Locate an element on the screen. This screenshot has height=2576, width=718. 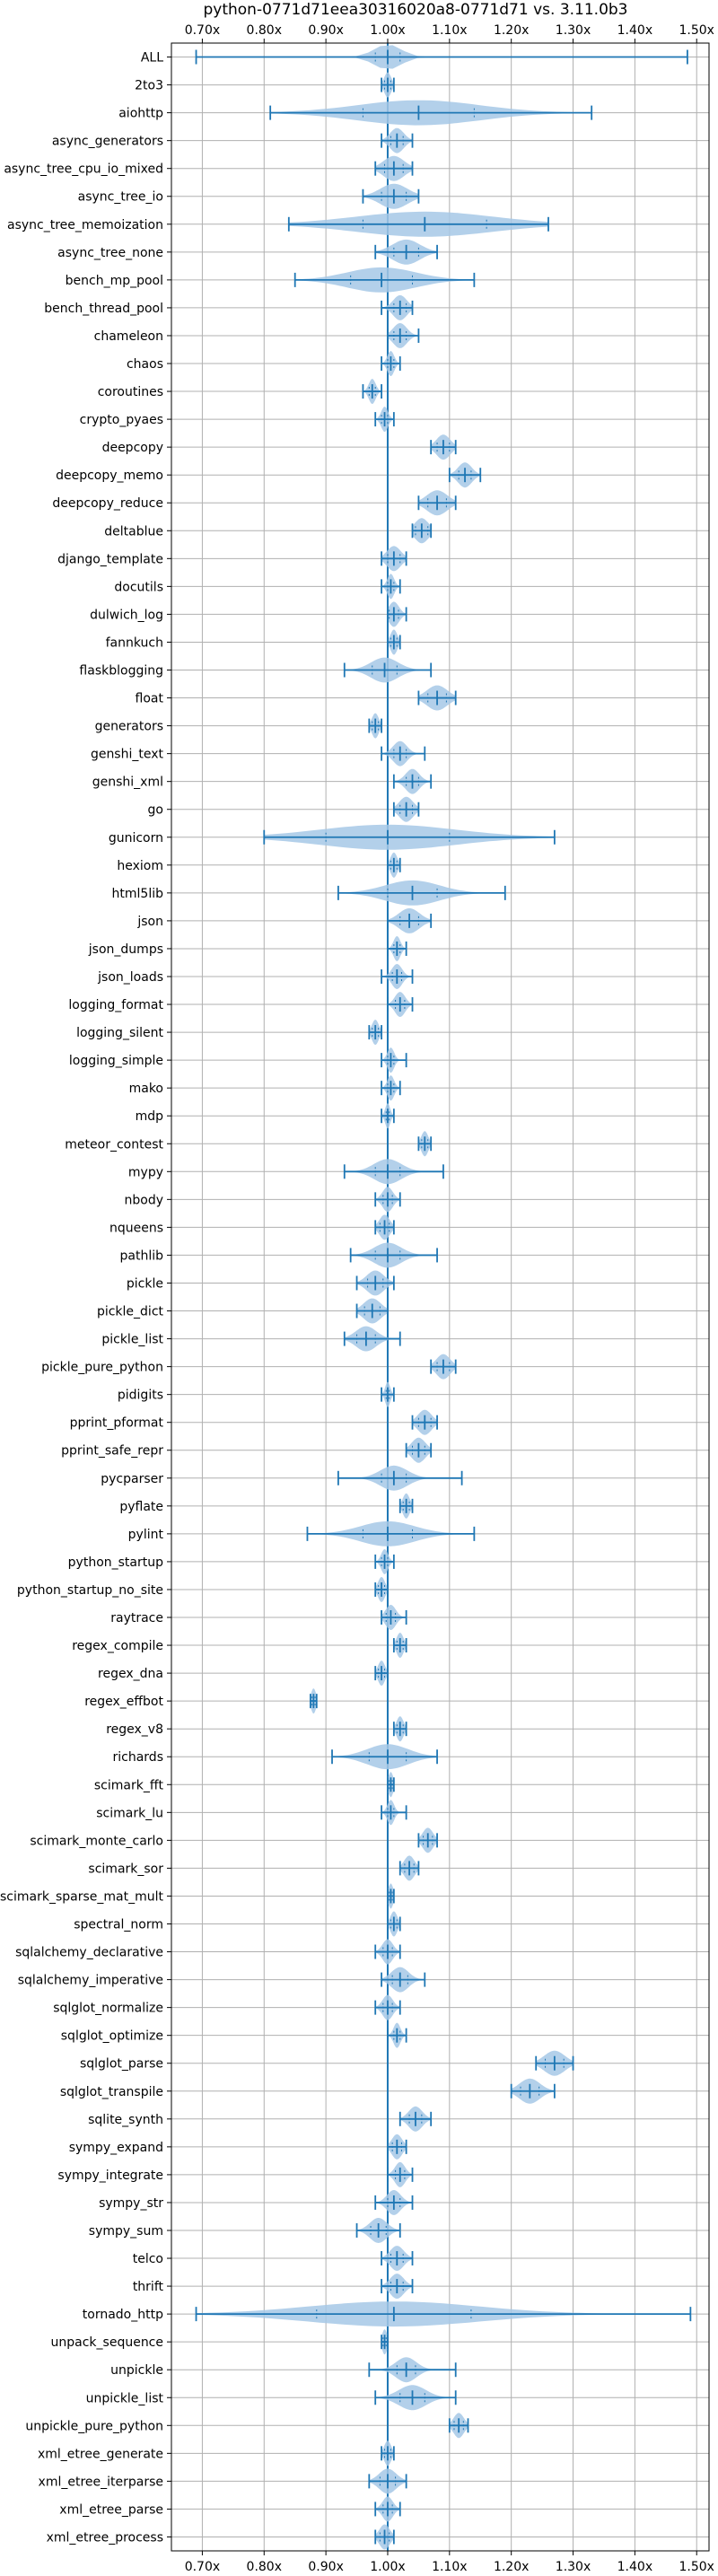
violin-xml_etree_parse is located at coordinates (387, 2509).